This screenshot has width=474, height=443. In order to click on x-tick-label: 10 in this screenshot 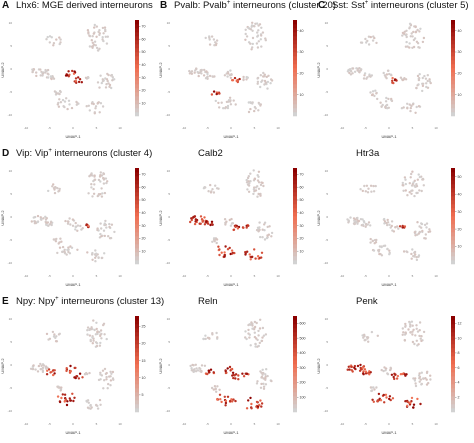, I will do `click(436, 424)`.